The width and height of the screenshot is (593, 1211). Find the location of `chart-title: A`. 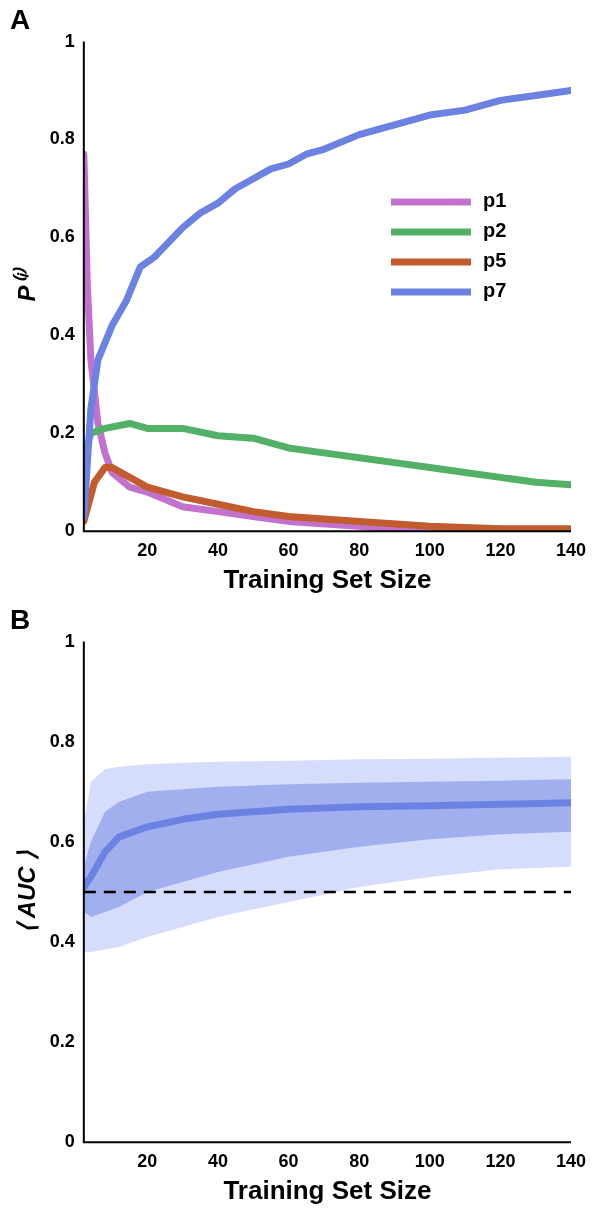

chart-title: A is located at coordinates (20, 19).